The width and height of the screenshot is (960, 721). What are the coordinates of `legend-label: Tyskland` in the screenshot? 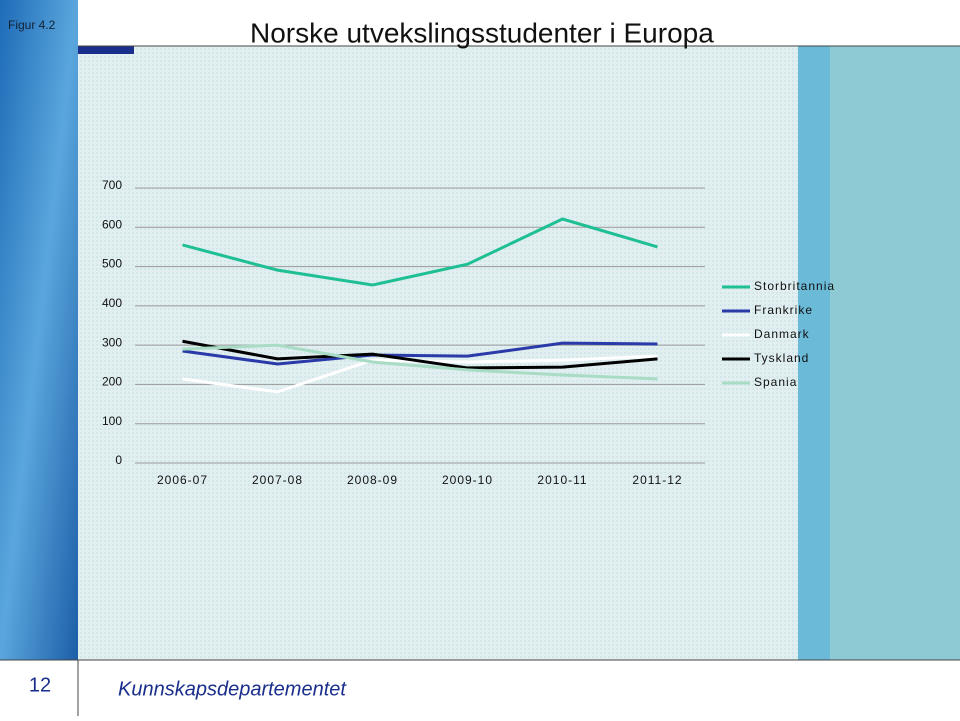 It's located at (781, 358).